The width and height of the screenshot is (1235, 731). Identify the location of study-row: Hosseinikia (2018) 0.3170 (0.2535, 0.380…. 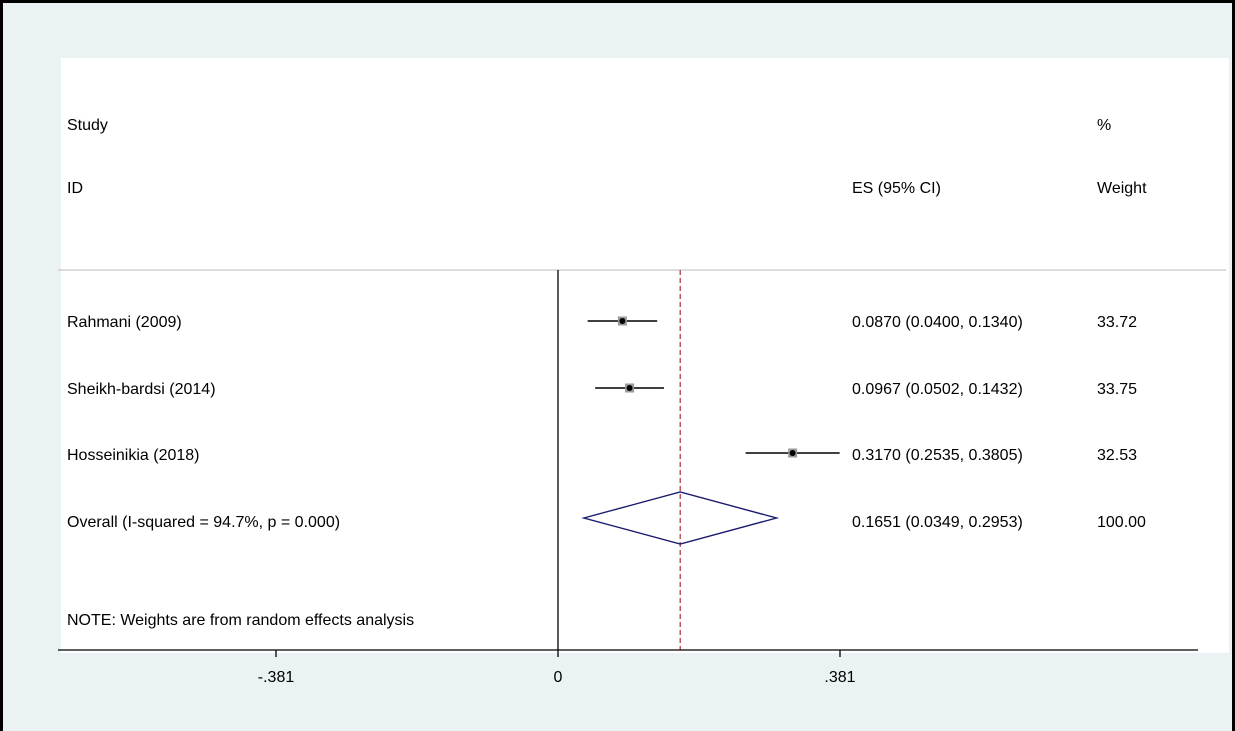
(602, 455).